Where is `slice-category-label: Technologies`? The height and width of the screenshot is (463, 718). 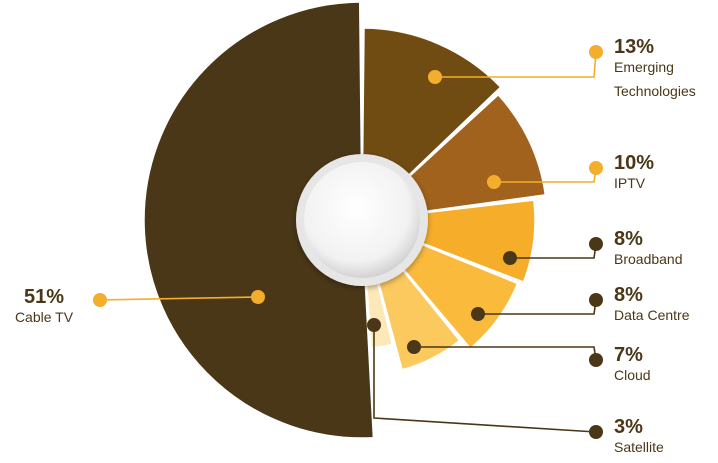
slice-category-label: Technologies is located at coordinates (655, 91).